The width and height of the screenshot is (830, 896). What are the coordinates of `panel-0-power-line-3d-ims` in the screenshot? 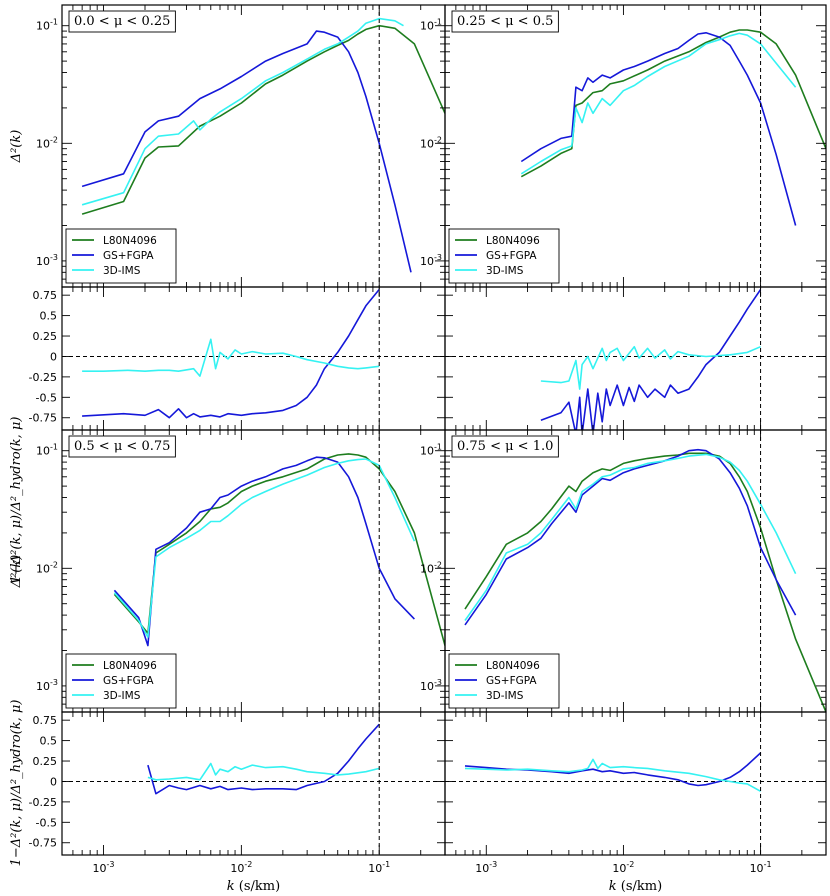 It's located at (242, 111).